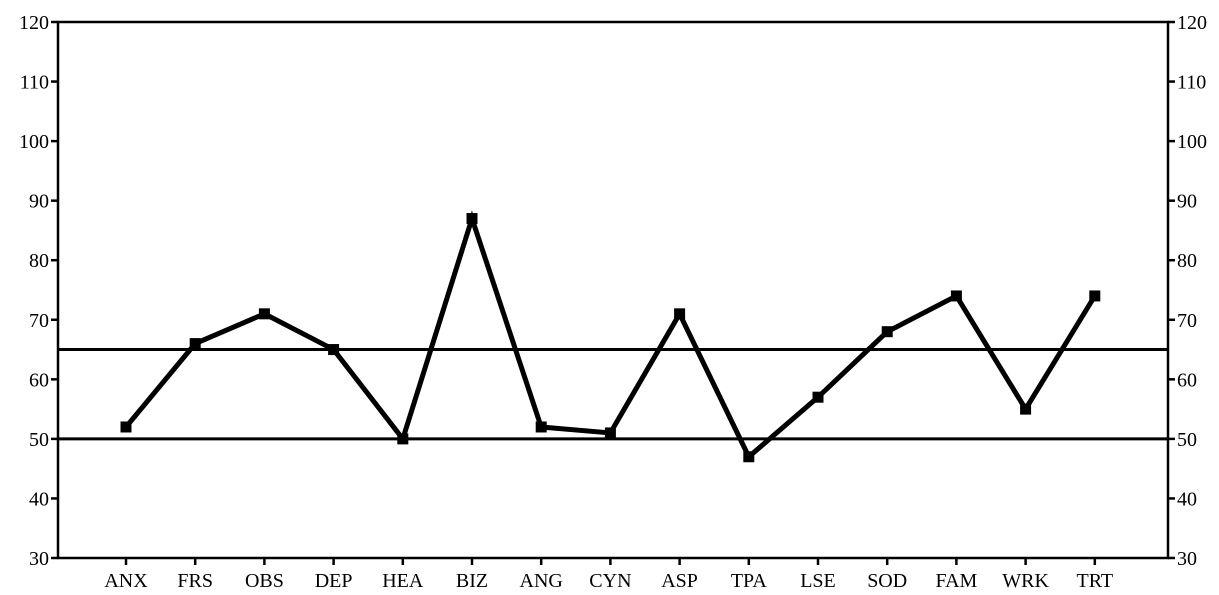 The image size is (1219, 595). I want to click on x-tick-label: SOD, so click(887, 581).